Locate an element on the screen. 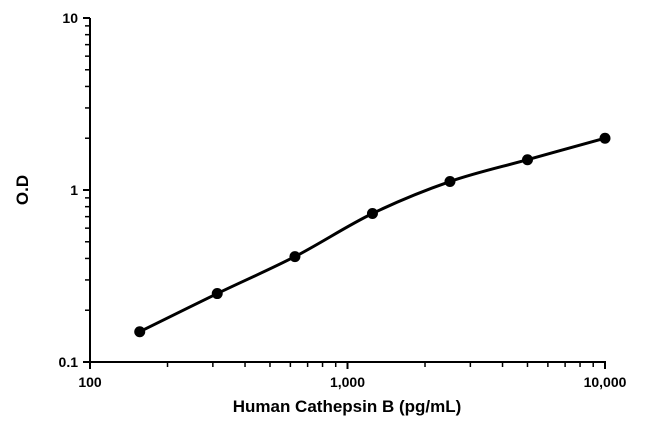 The image size is (650, 428). y-axis-title: O.D is located at coordinates (22, 190).